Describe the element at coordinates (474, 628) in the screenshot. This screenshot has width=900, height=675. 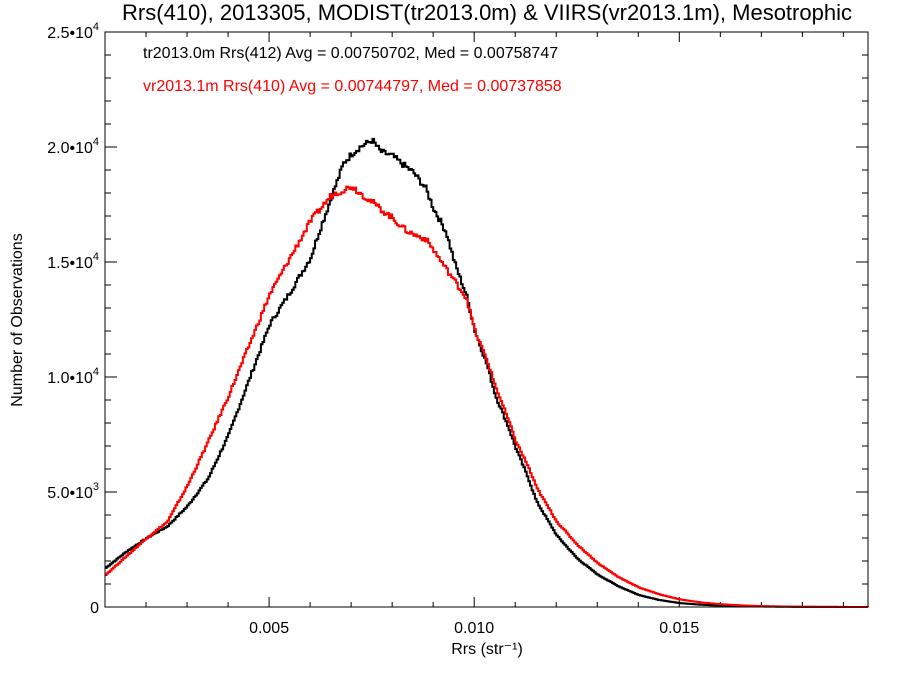
I see `x-tick-label: 0.010` at that location.